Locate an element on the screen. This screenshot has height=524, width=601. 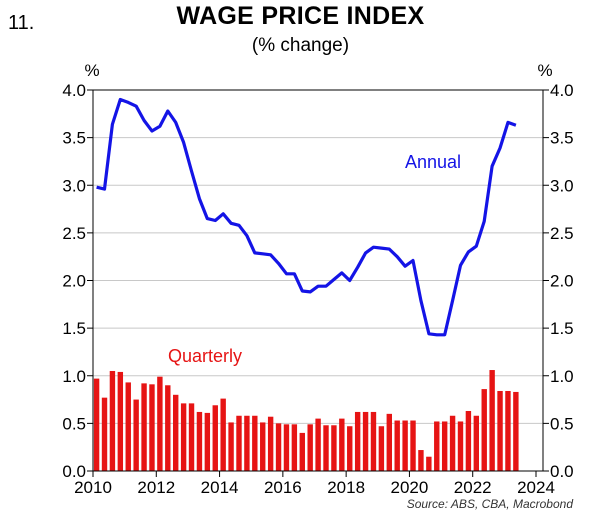
left-axis-unit: % is located at coordinates (91, 70).